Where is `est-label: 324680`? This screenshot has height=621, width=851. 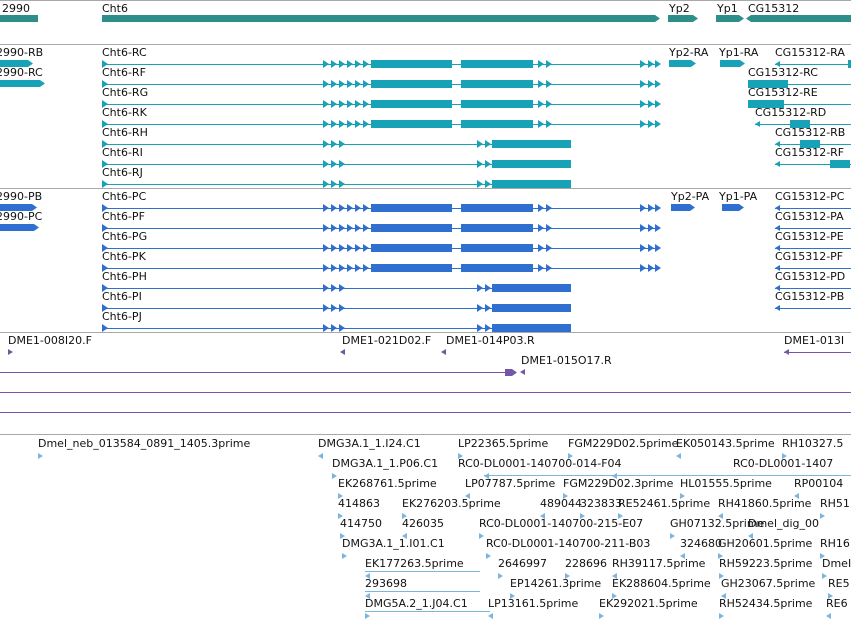 est-label: 324680 is located at coordinates (701, 543).